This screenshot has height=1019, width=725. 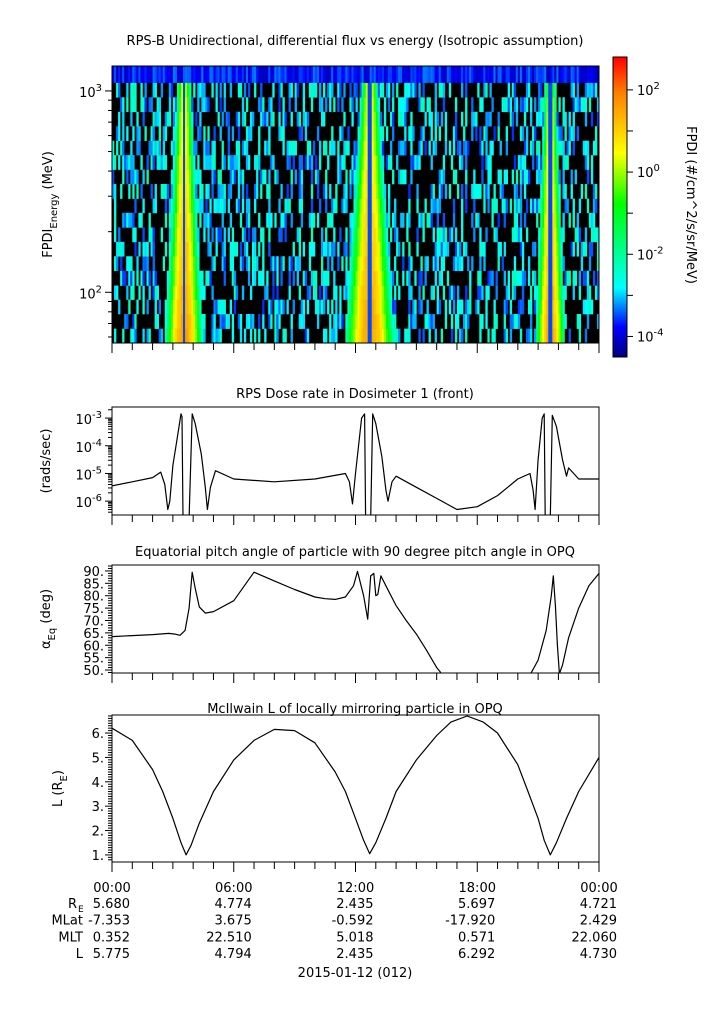 I want to click on colorbar-frame, so click(x=620, y=207).